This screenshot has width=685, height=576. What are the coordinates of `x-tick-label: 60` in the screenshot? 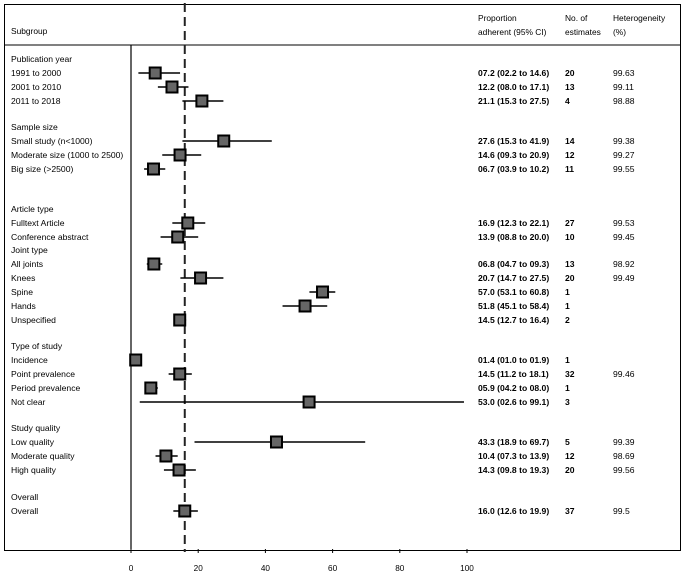 It's located at (333, 568).